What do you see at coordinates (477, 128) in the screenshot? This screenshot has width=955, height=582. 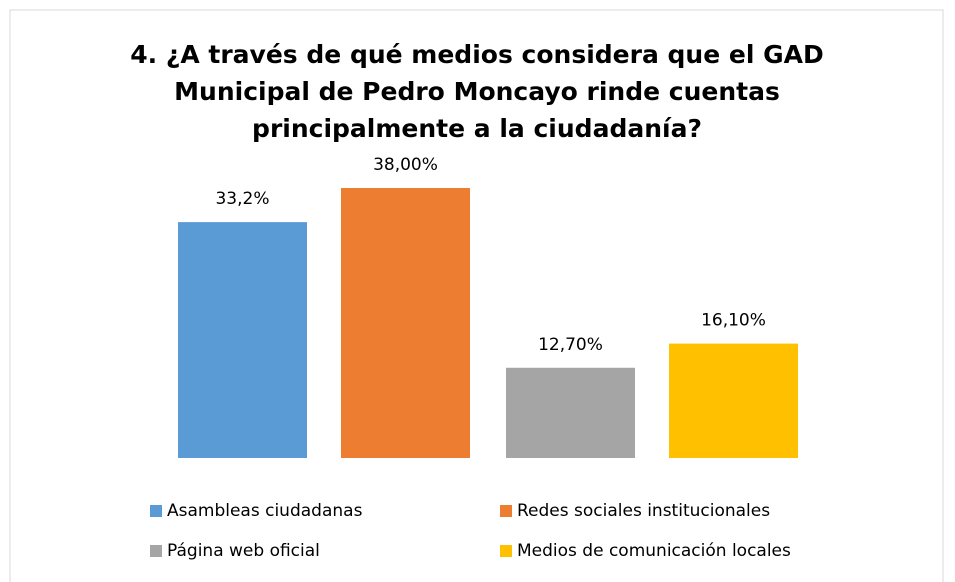 I see `chart-title: principalmente a la ciudadanía?` at bounding box center [477, 128].